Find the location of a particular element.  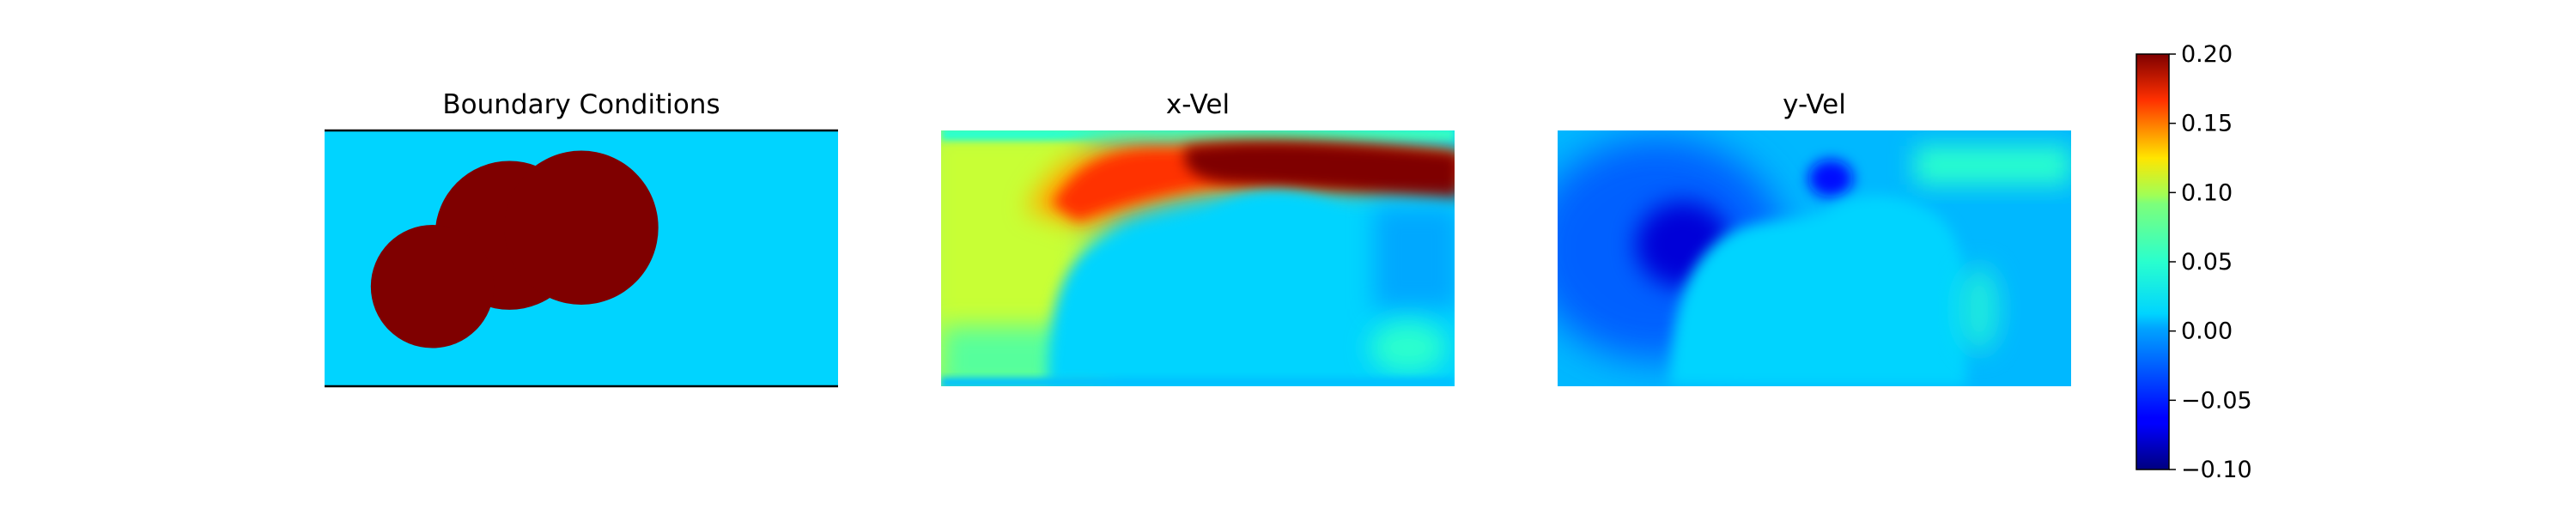

colorbar-tick-label: 0.15 is located at coordinates (2207, 124).